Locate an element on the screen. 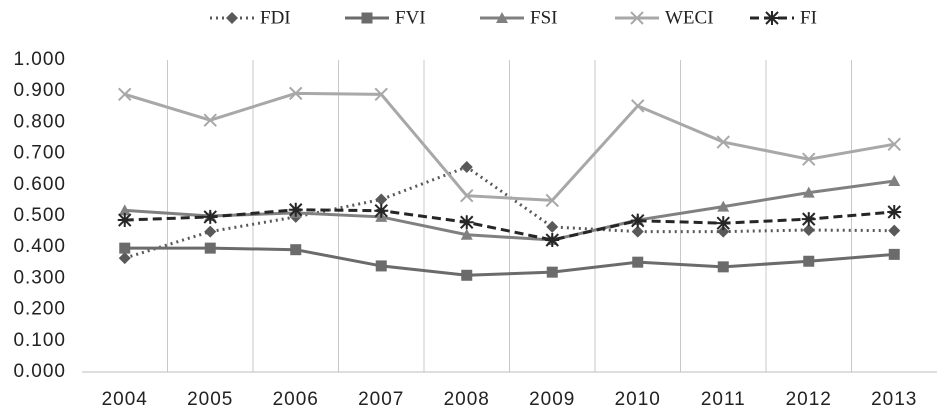 The height and width of the screenshot is (410, 940). y-tick-label: 0.800 is located at coordinates (39, 121).